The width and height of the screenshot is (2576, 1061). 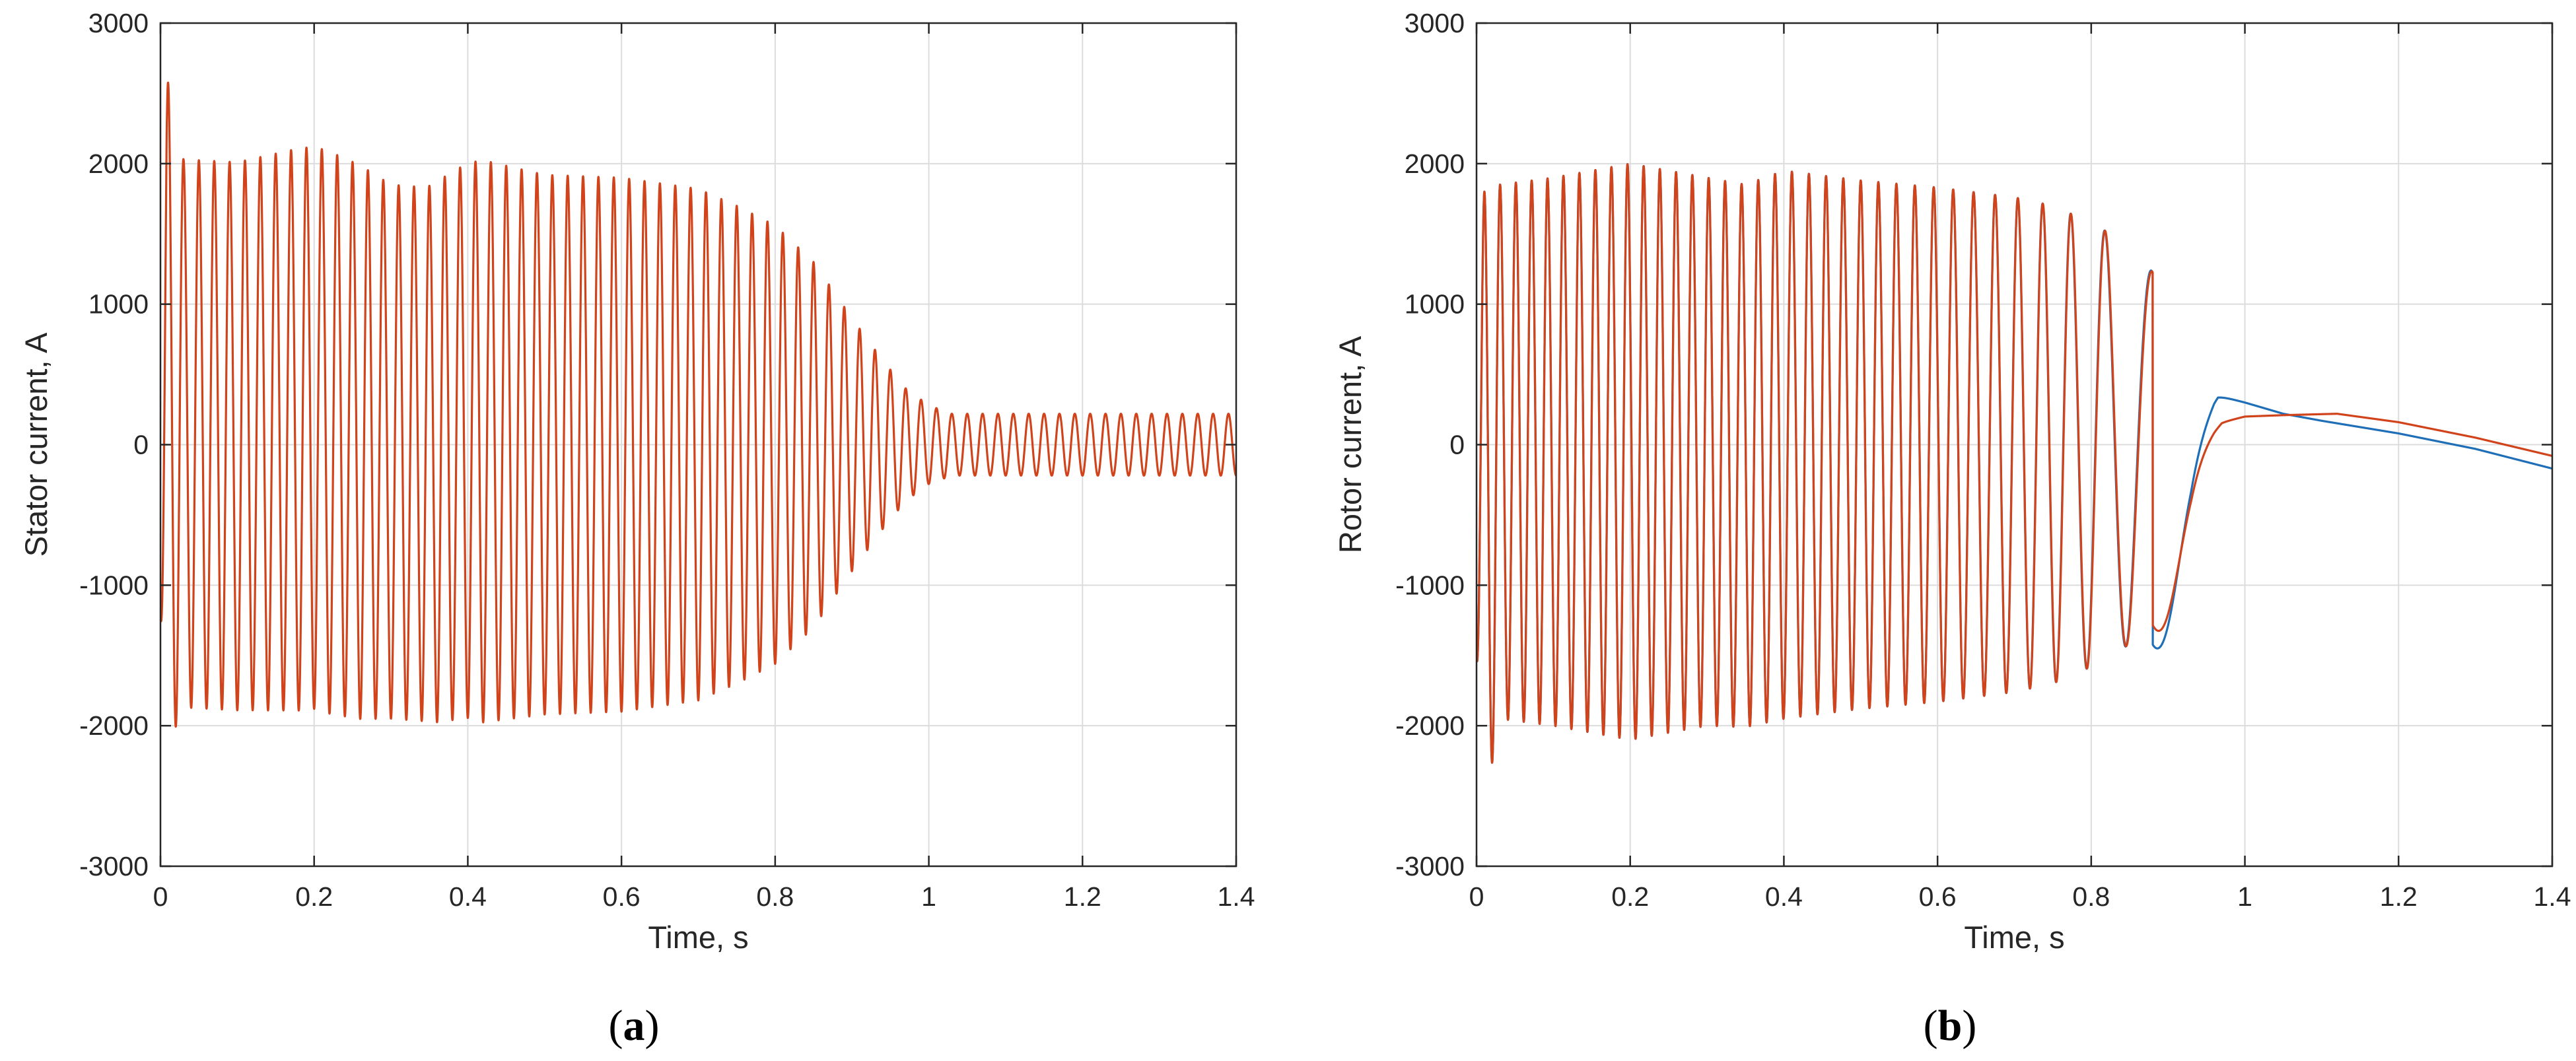 I want to click on y-axis-label: Stator current, A, so click(x=36, y=444).